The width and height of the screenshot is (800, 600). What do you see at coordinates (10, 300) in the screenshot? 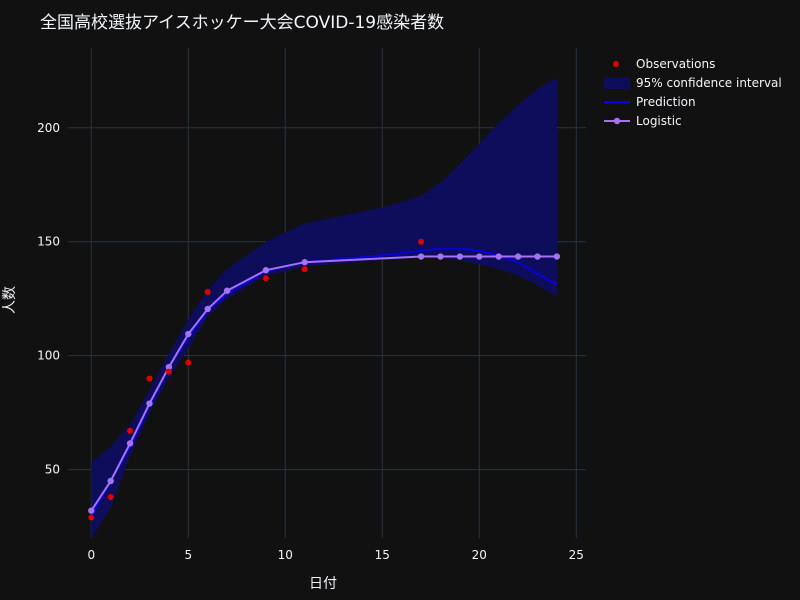
I see `y-axis-title: 人数` at bounding box center [10, 300].